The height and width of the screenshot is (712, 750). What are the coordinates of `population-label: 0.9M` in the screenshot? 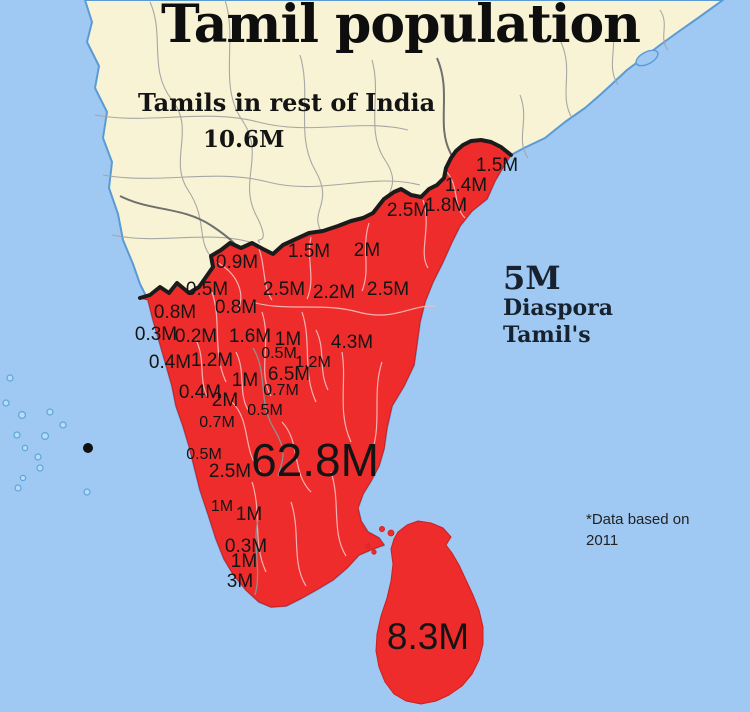 It's located at (237, 262).